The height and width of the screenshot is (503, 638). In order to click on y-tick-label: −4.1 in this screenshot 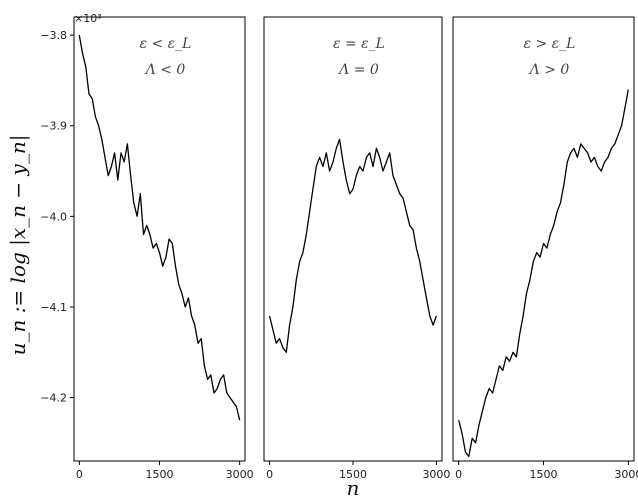, I will do `click(53, 307)`.